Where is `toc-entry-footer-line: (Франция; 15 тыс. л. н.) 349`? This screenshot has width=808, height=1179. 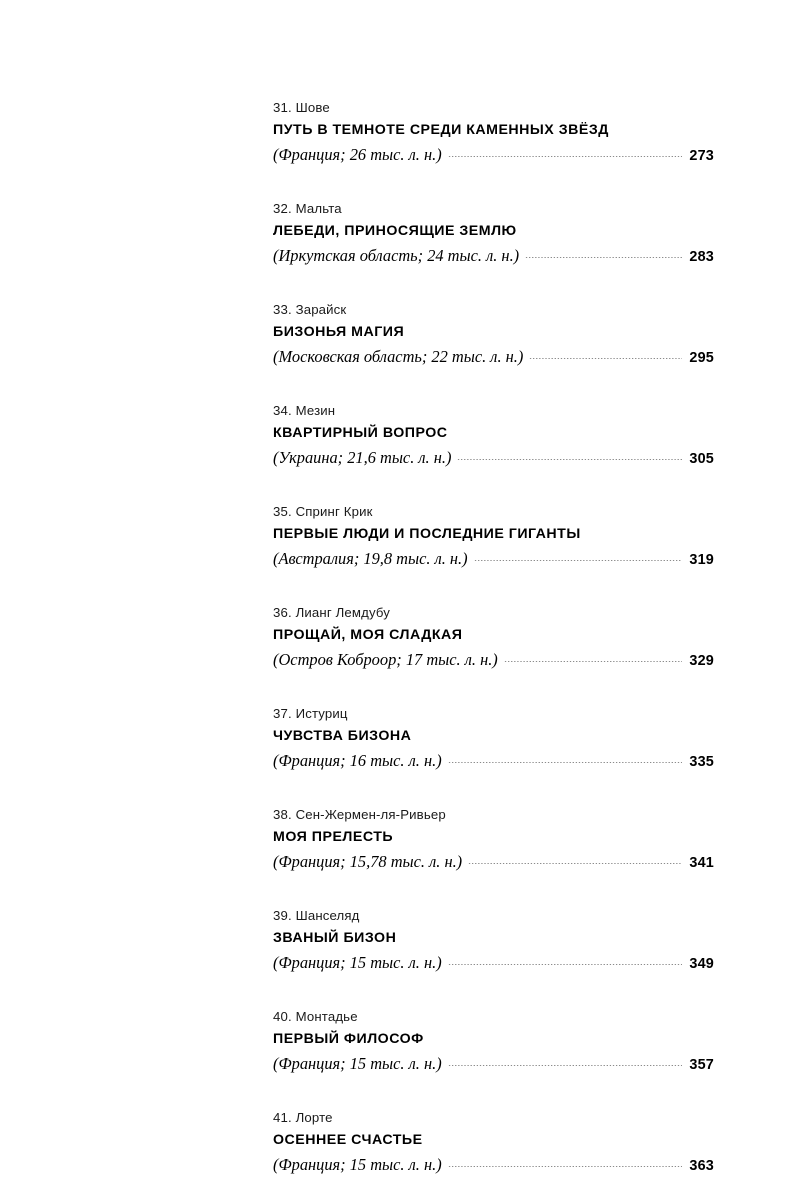 toc-entry-footer-line: (Франция; 15 тыс. л. н.) 349 is located at coordinates (493, 963).